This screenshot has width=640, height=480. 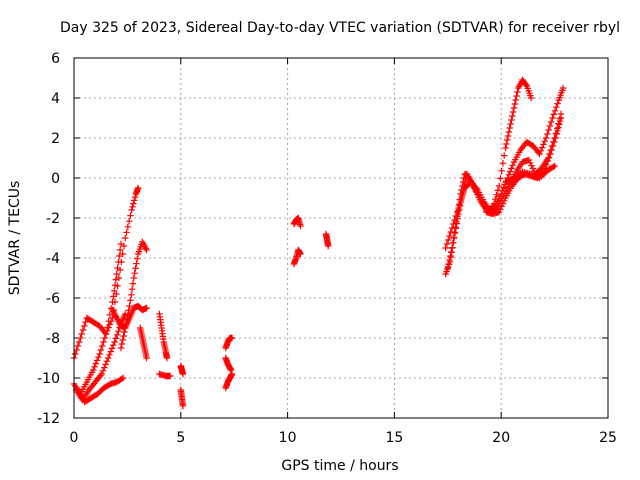 I want to click on x-tick-label: 25, so click(x=608, y=438).